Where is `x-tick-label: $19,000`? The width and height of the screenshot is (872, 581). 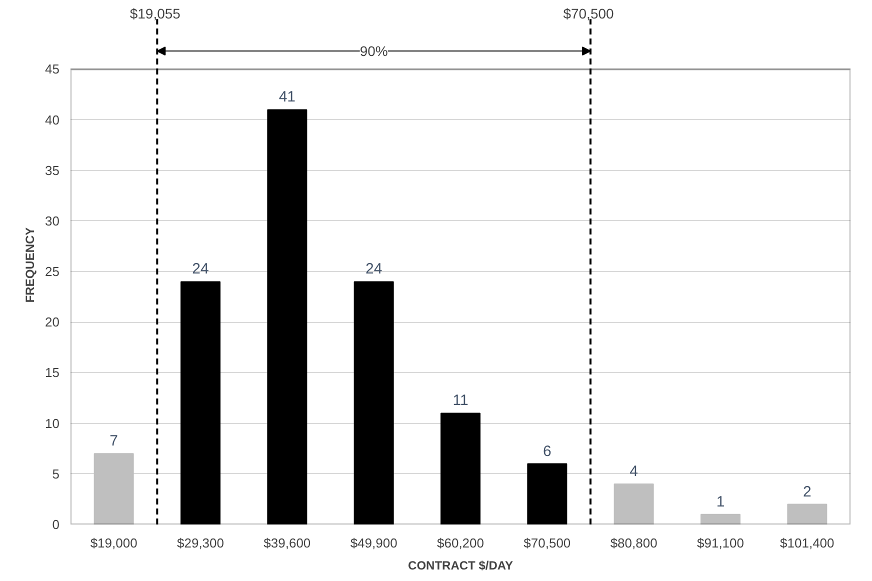 x-tick-label: $19,000 is located at coordinates (114, 543).